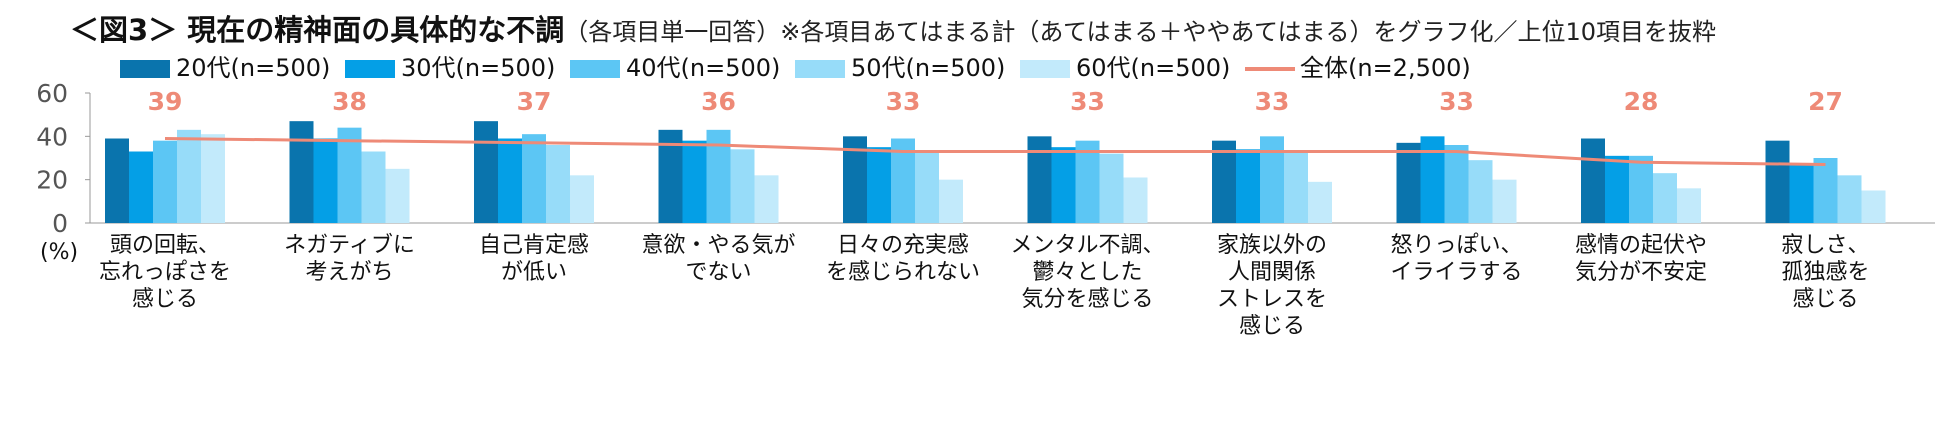  I want to click on x-category-label: 頭の回転、忘れっぽさを感じる, so click(165, 272).